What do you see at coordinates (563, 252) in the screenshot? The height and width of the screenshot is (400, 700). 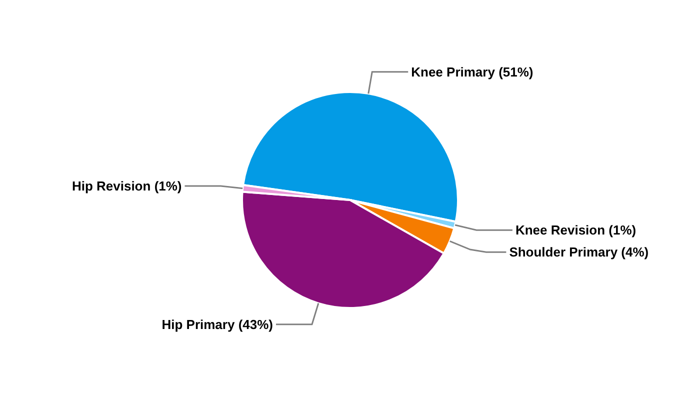 I see `slice-label: Shoulder Primary` at bounding box center [563, 252].